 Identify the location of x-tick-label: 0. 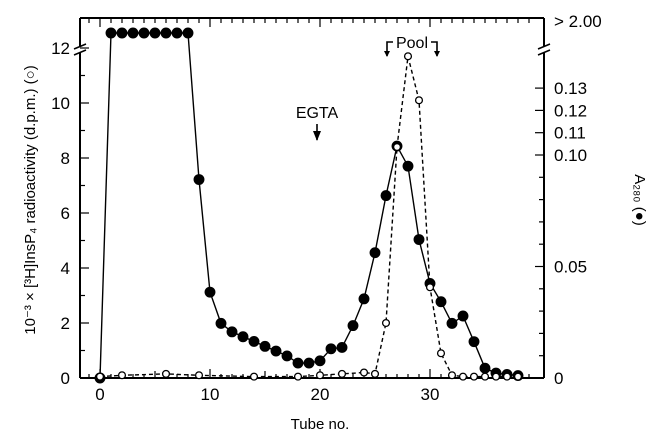
(99, 394).